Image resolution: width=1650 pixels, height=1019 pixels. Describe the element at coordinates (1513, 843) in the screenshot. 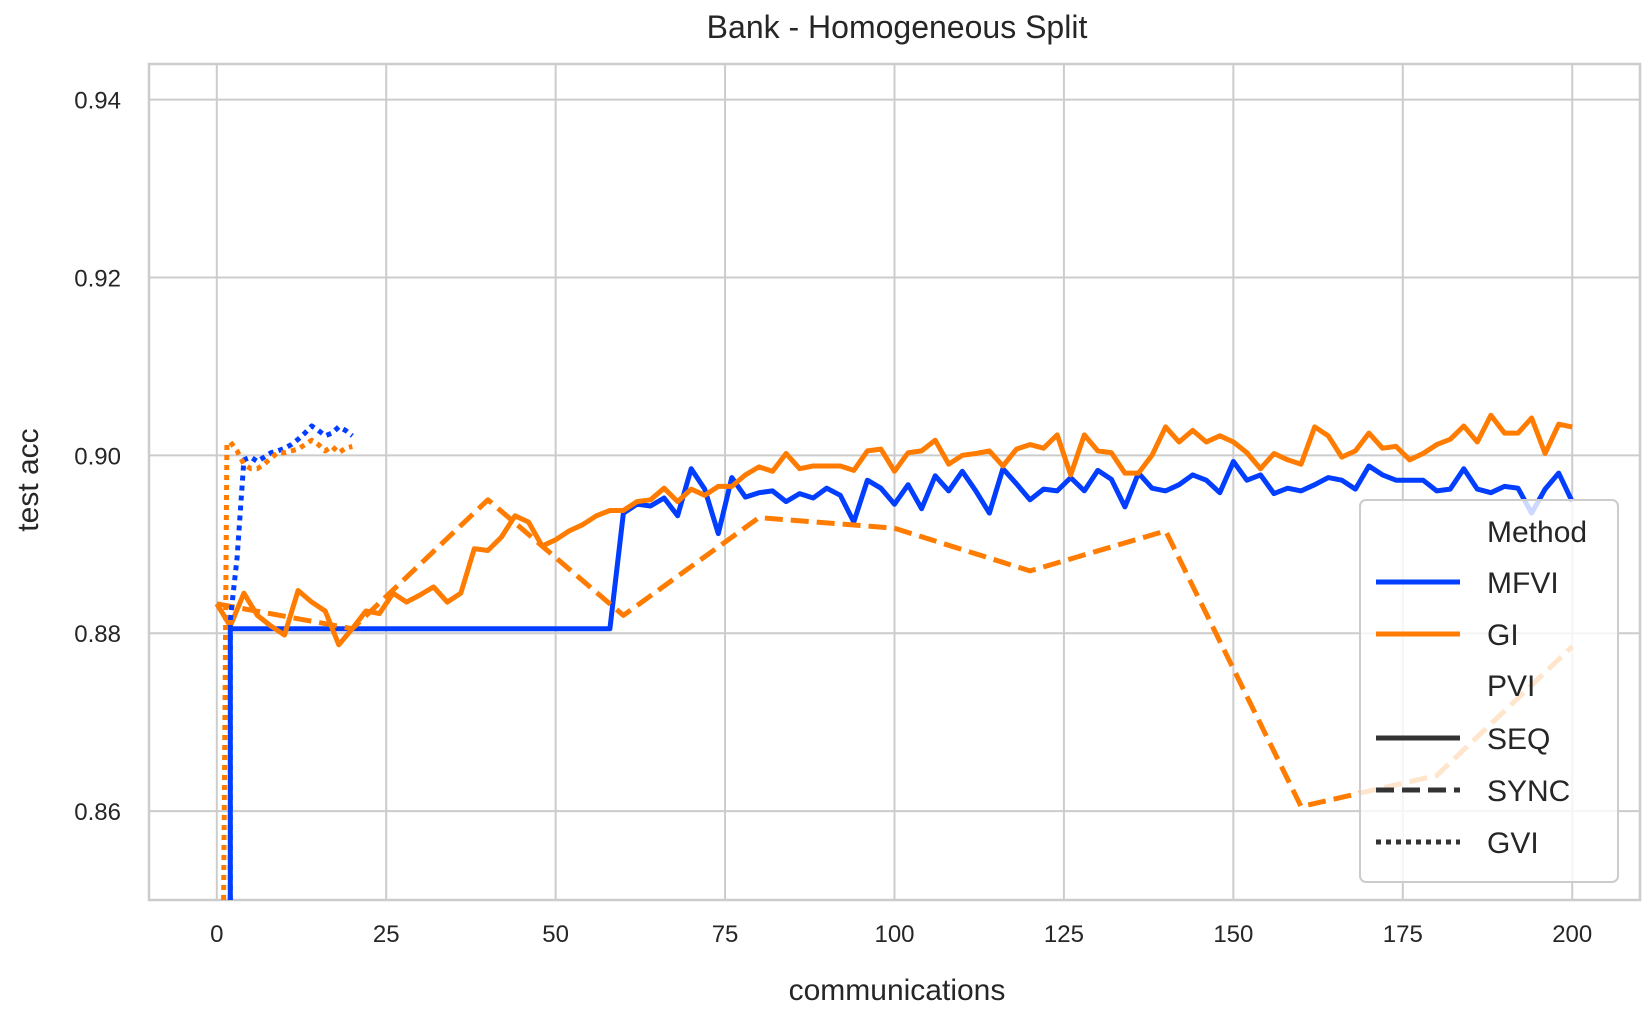

I see `legend-gvi-label: GVI` at that location.